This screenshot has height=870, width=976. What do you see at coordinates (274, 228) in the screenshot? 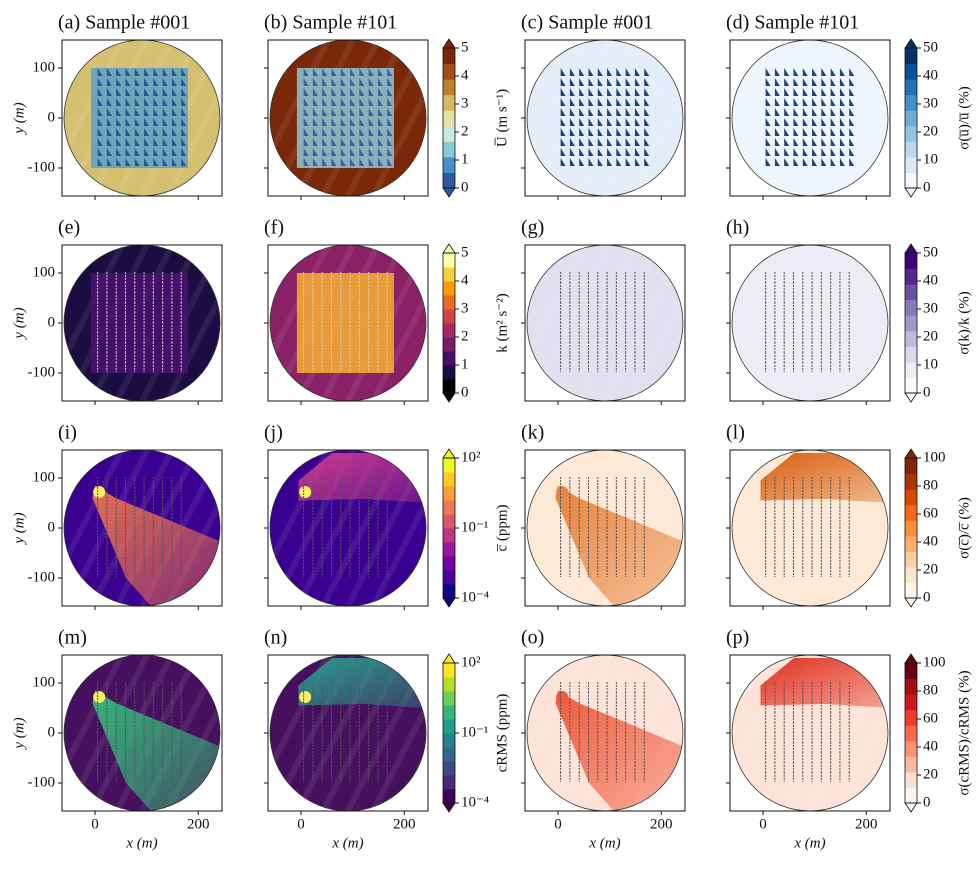
I see `panel-title: (f)` at bounding box center [274, 228].